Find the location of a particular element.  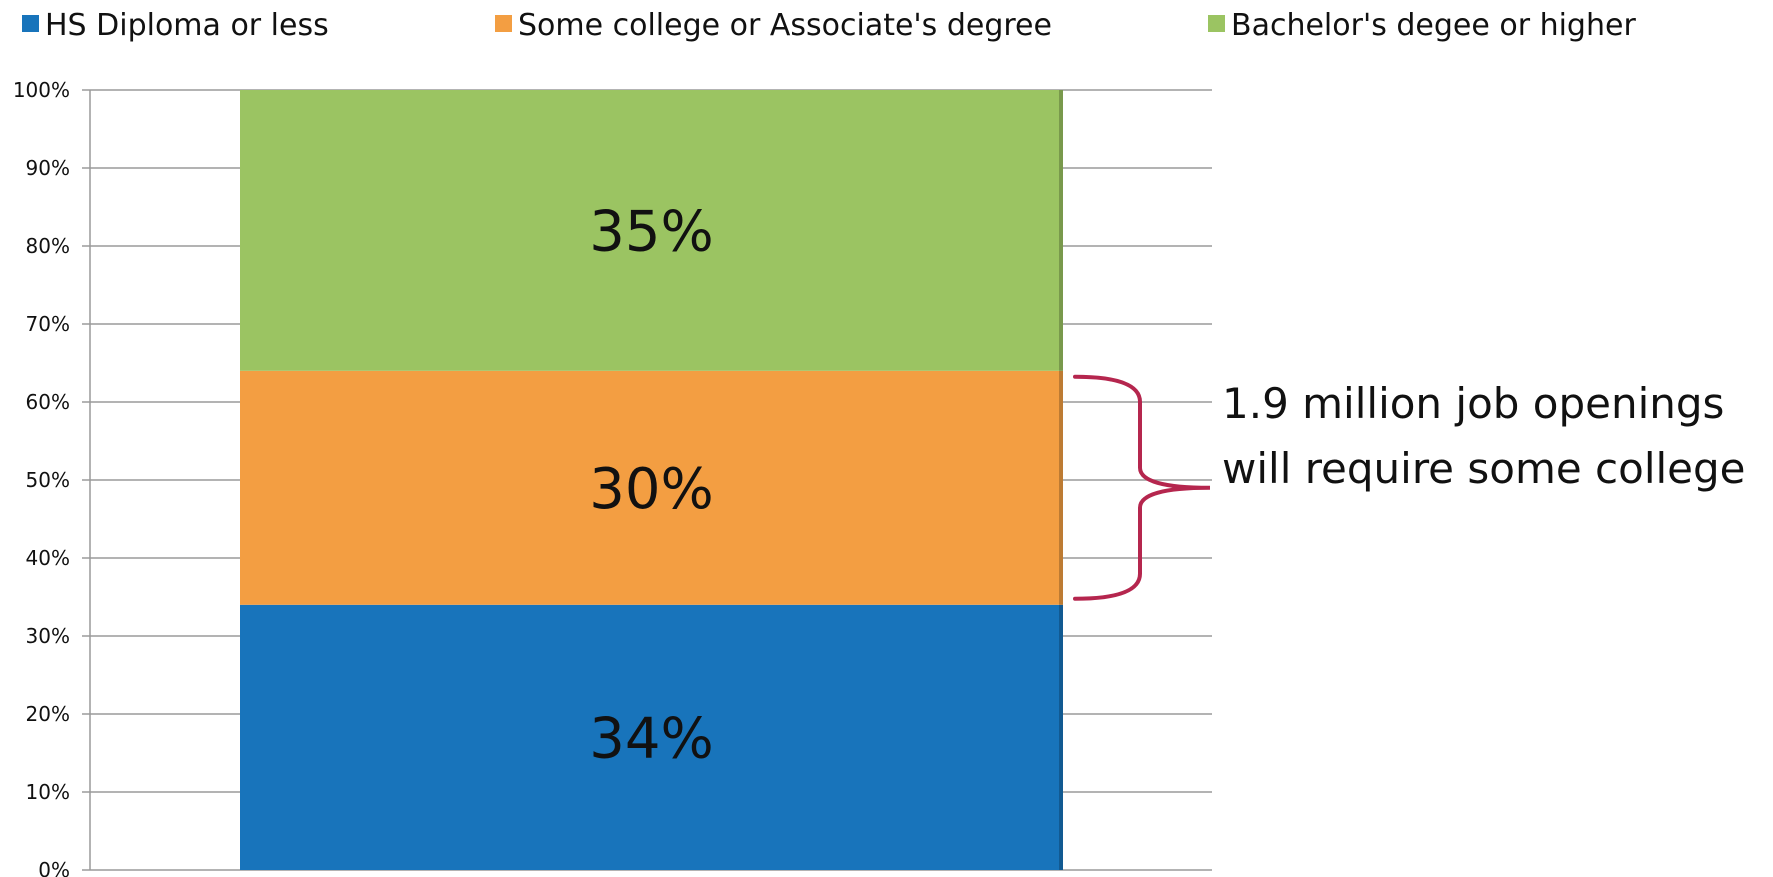

data-labels: 34% 30% 35% is located at coordinates (651, 485).